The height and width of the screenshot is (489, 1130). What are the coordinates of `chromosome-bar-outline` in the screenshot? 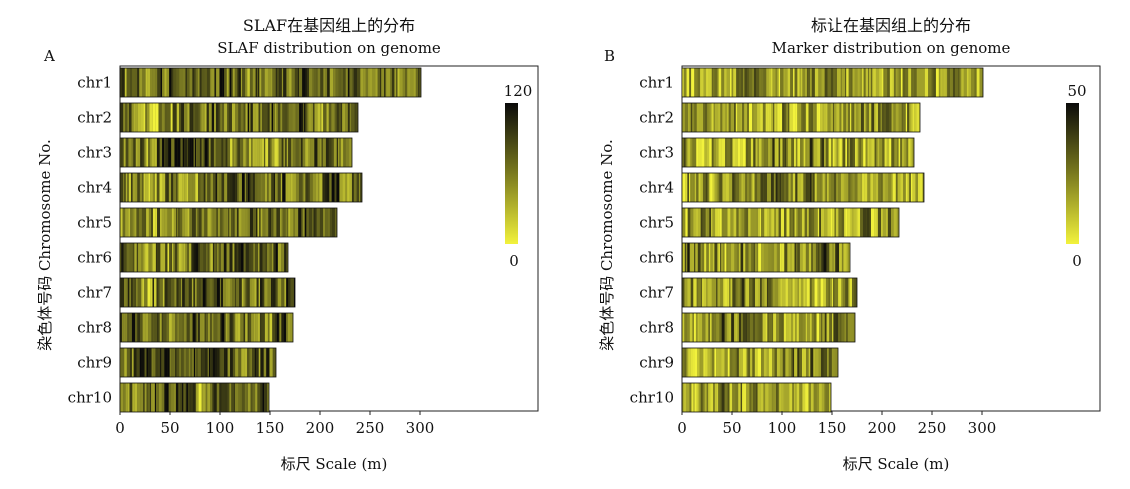 It's located at (207, 292).